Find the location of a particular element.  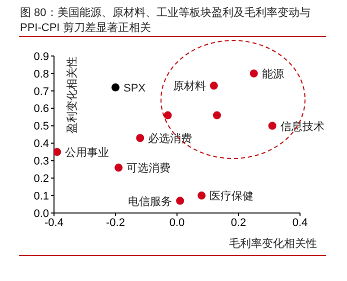

y-tick-label: 0.4 is located at coordinates (41, 144).